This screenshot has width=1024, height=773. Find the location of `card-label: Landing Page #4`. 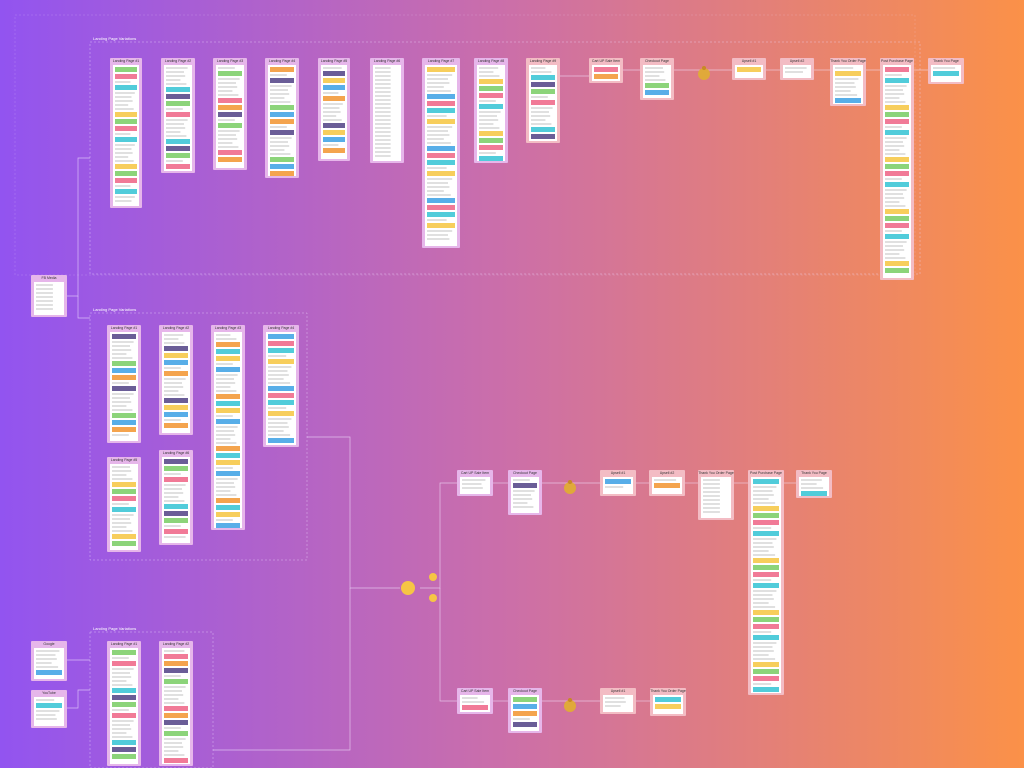

card-label: Landing Page #4 is located at coordinates (281, 328).